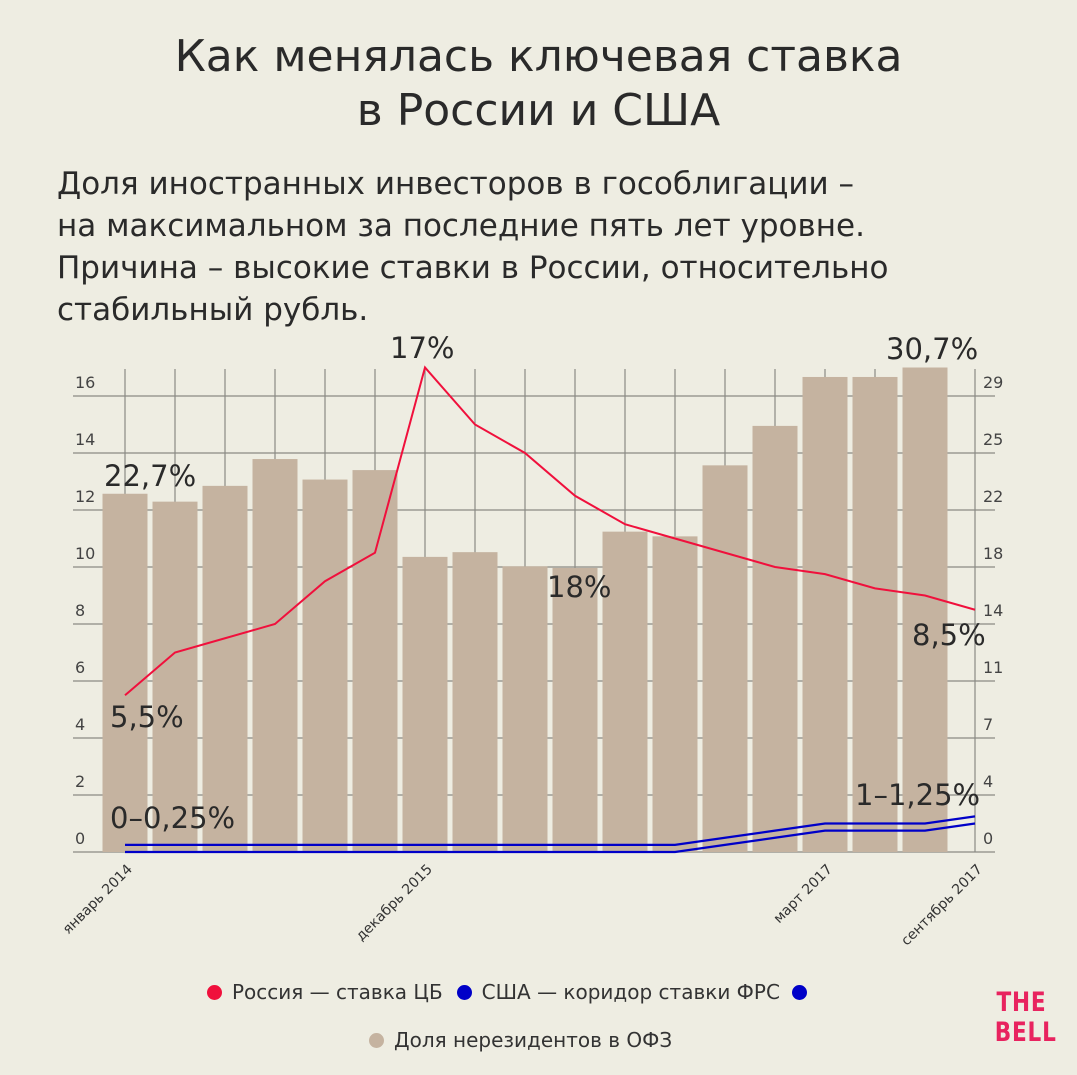 This screenshot has height=1075, width=1077. Describe the element at coordinates (988, 724) in the screenshot. I see `right-axis-tick: 7` at that location.